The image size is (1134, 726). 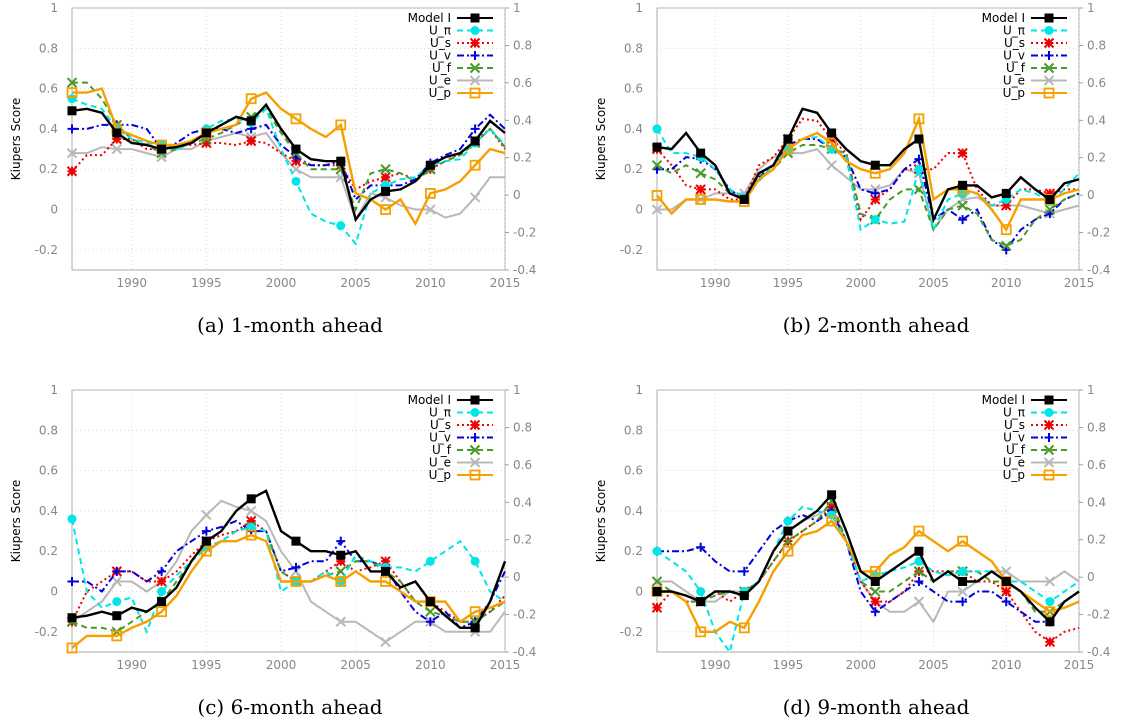 I want to click on series-line-u-s, so click(x=868, y=574).